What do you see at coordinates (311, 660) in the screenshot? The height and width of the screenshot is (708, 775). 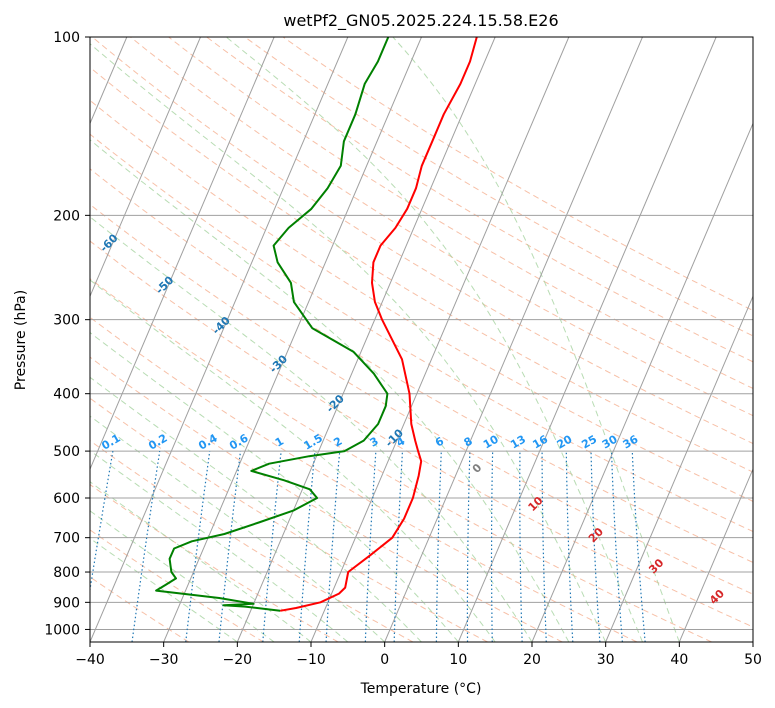 I see `x-tick-label: −10` at bounding box center [311, 660].